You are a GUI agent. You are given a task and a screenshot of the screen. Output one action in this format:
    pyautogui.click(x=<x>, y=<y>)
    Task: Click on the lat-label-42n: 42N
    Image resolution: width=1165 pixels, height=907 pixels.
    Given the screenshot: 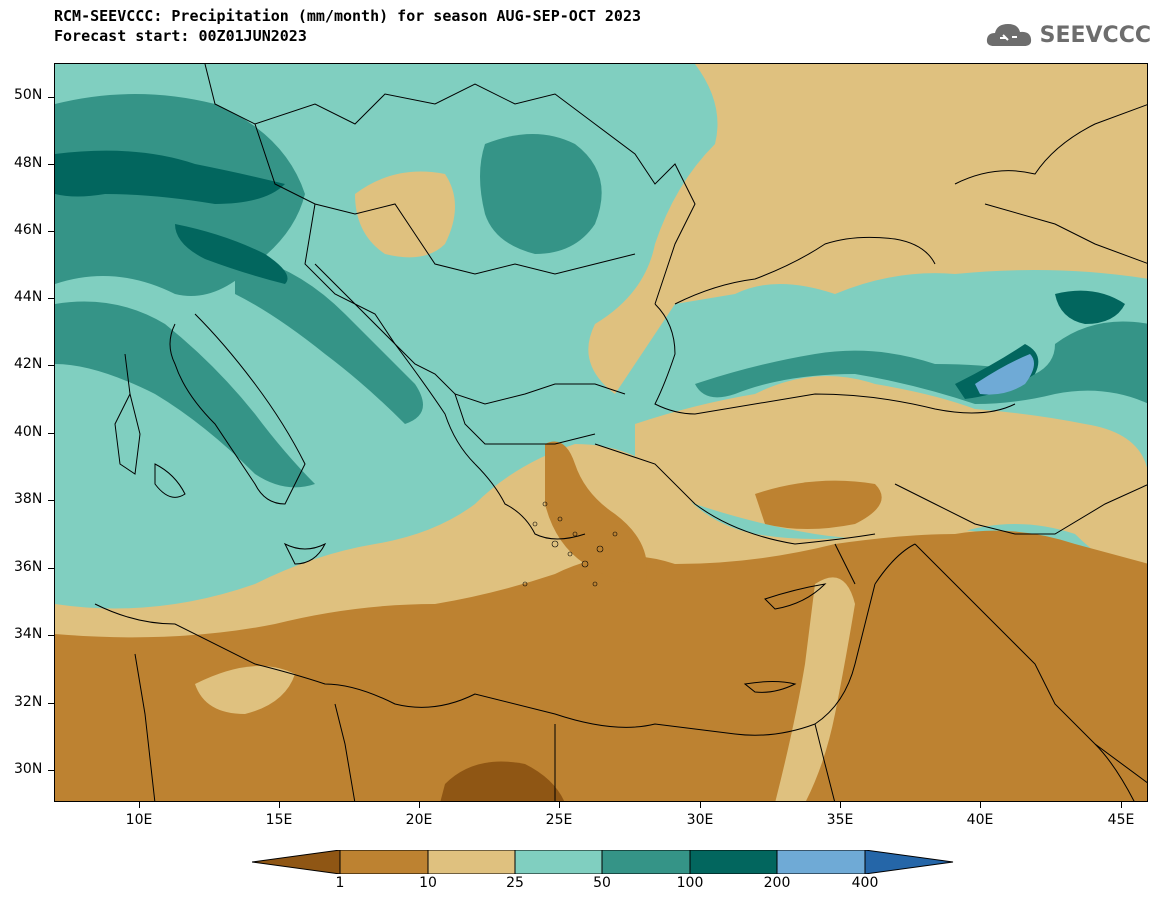 What is the action you would take?
    pyautogui.click(x=28, y=364)
    